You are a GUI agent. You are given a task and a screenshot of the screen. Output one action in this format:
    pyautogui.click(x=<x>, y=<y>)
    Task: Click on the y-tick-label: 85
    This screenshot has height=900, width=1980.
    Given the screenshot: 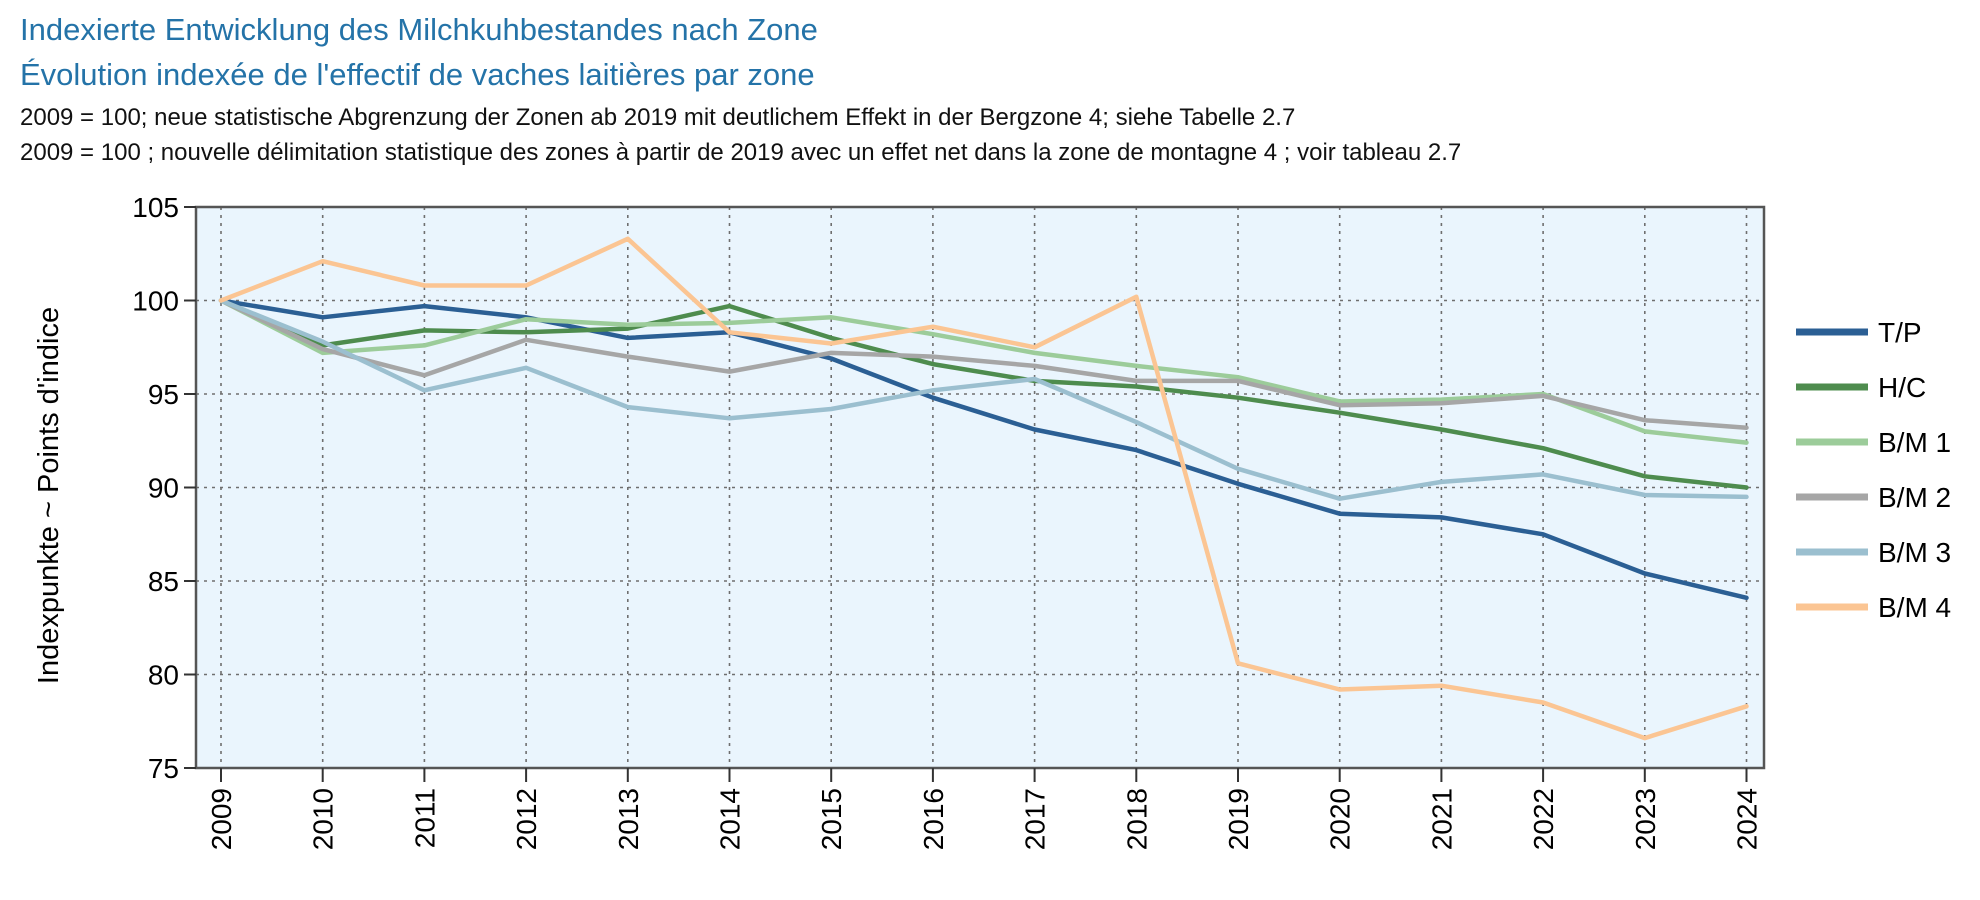 What is the action you would take?
    pyautogui.click(x=163, y=581)
    